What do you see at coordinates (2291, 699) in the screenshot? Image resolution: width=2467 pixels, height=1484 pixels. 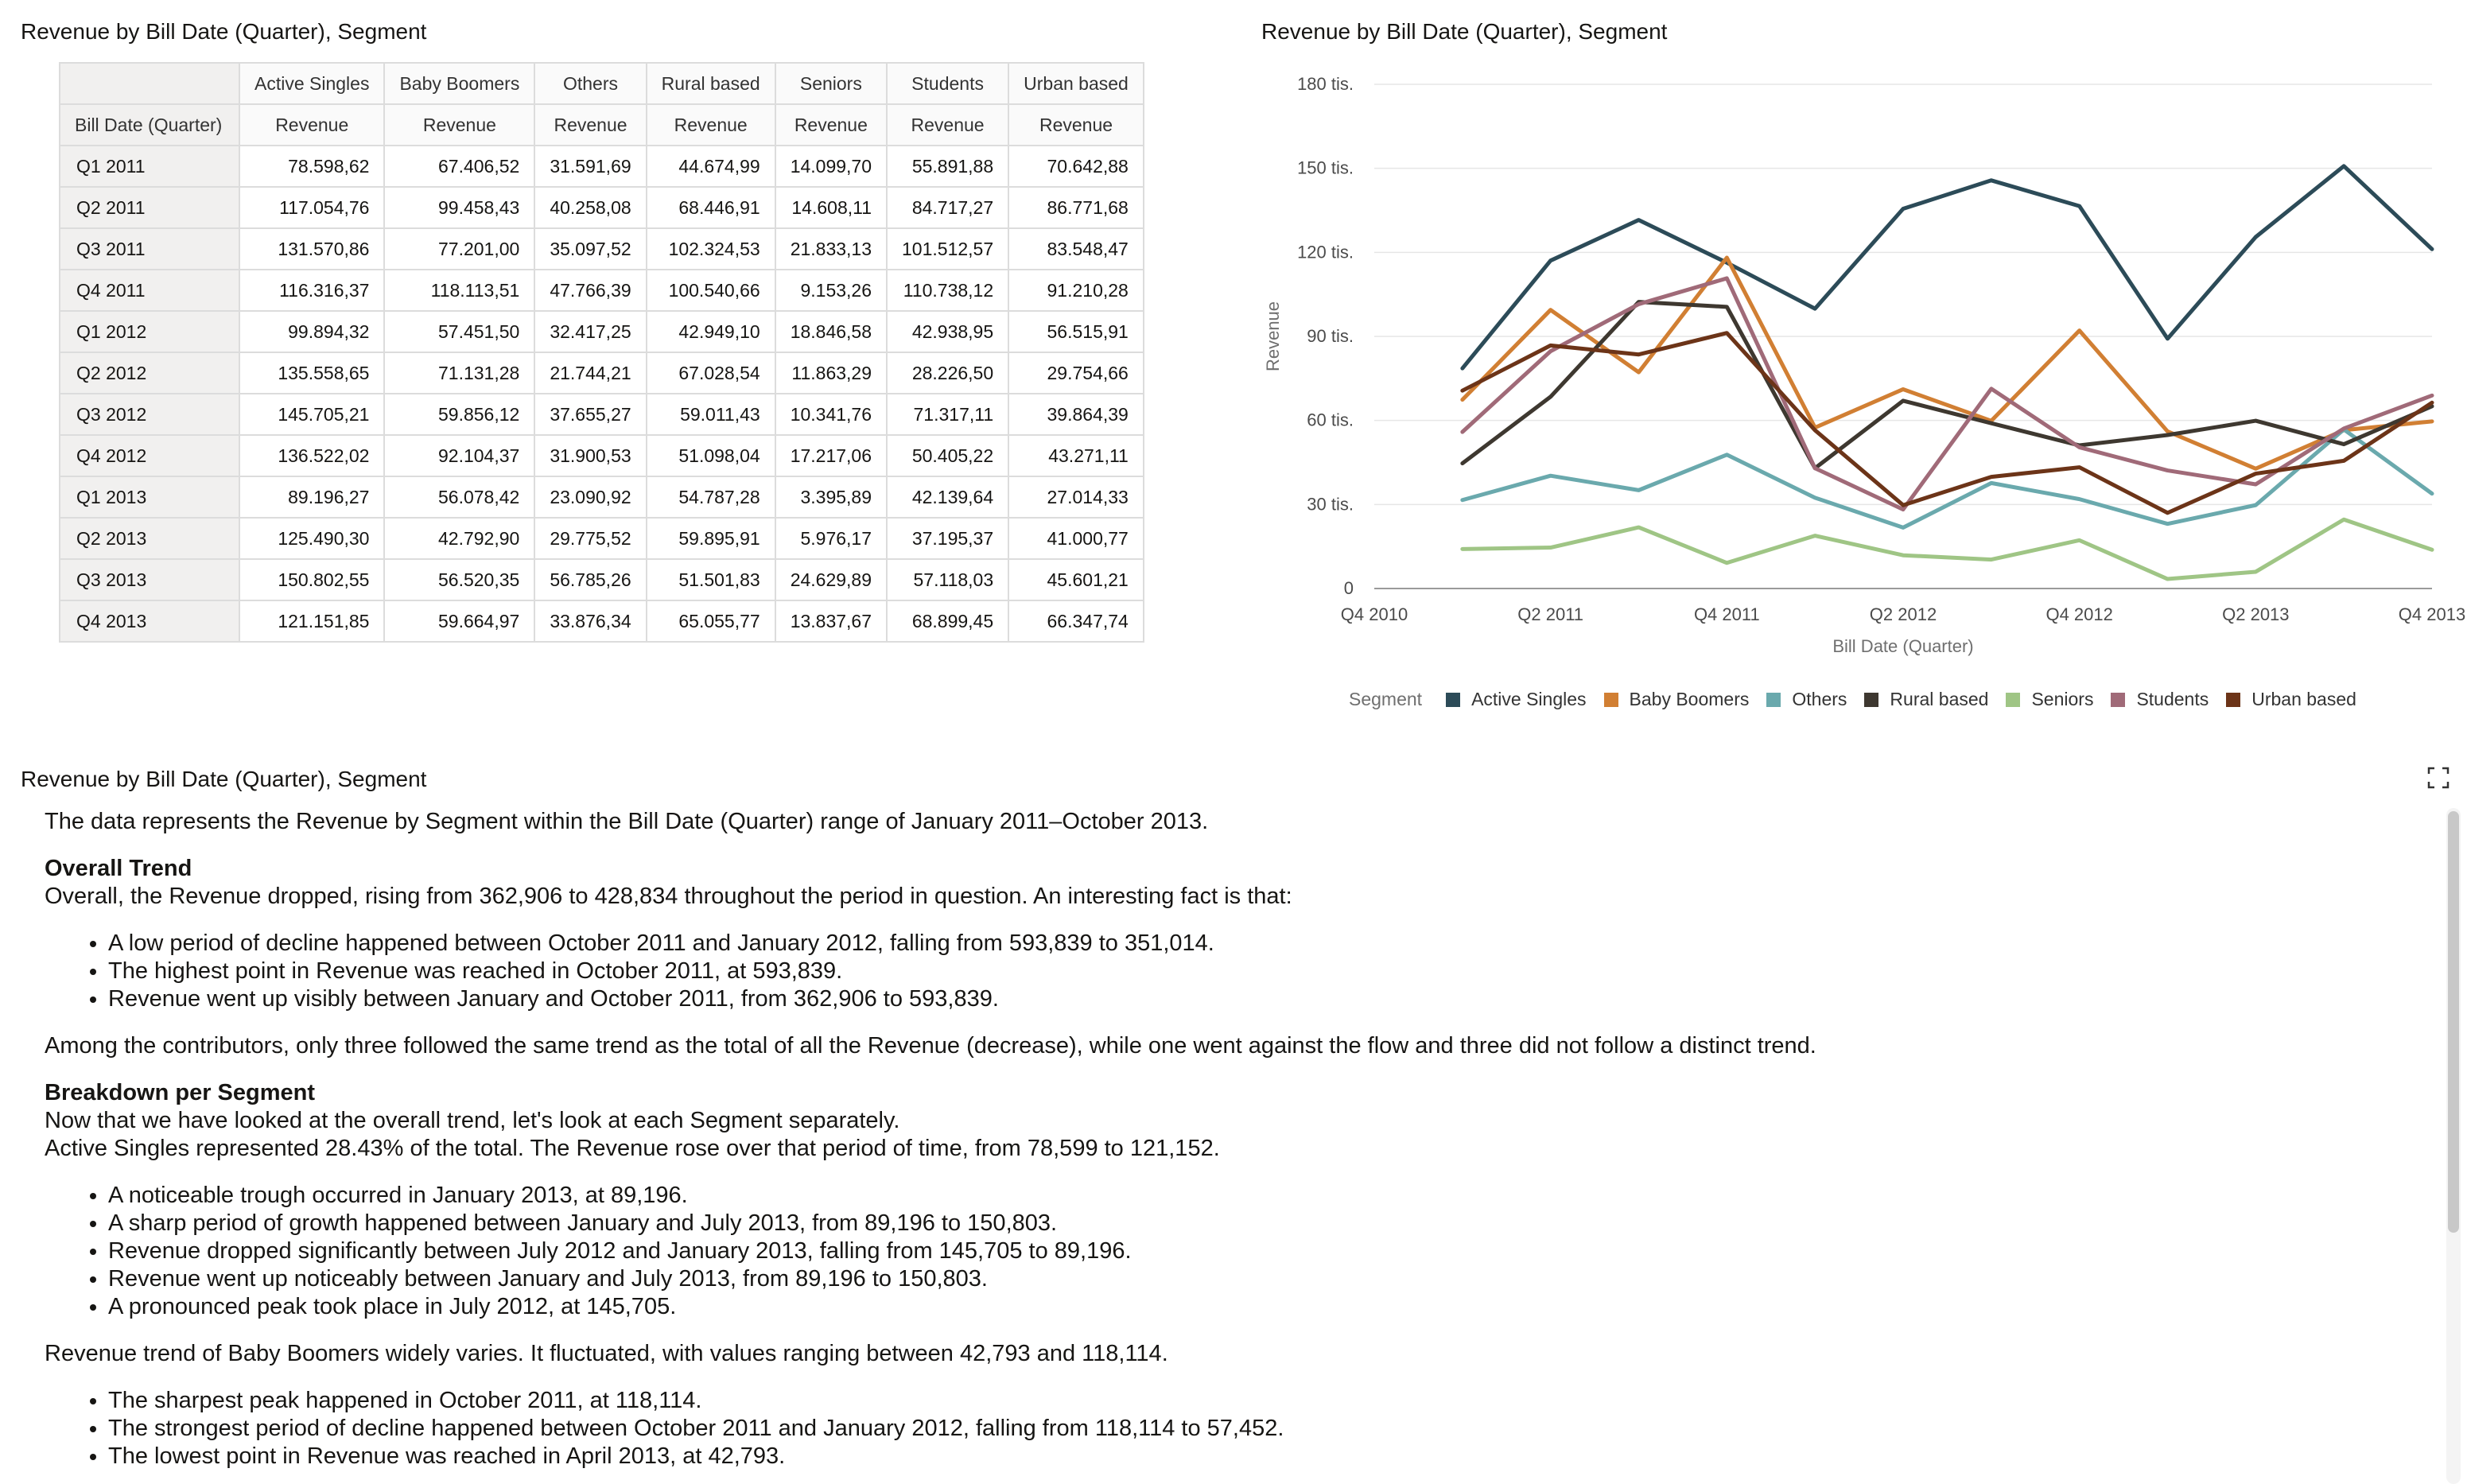 I see `legend-item: Urban based` at bounding box center [2291, 699].